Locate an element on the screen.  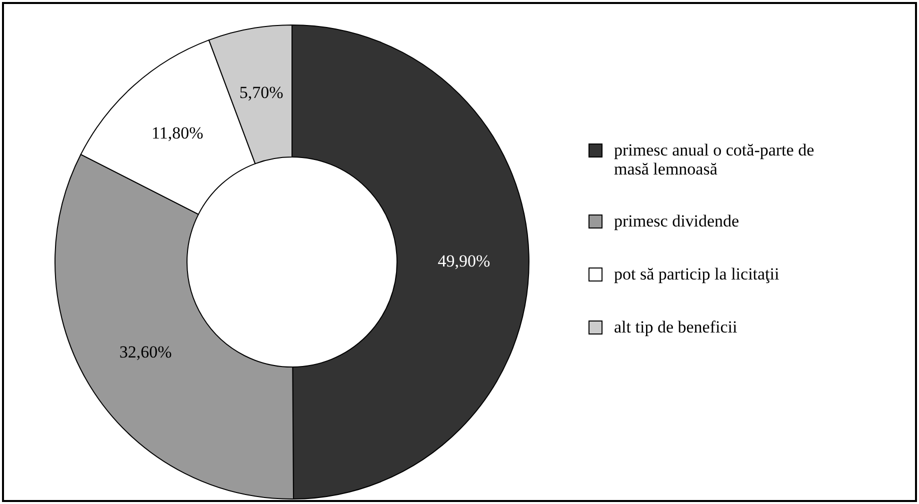
legend-label: primesc anual o cotă-parte de masă lemnoasă is located at coordinates (714, 159).